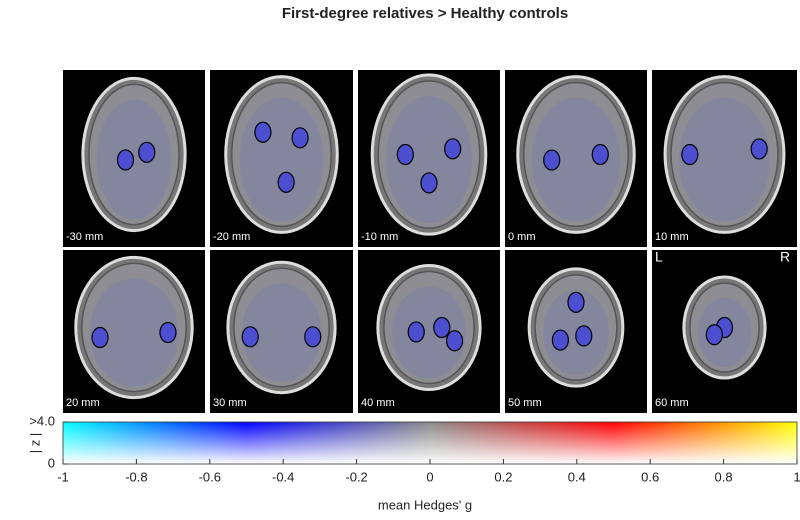  What do you see at coordinates (525, 403) in the screenshot?
I see `slice-label: 50 mm` at bounding box center [525, 403].